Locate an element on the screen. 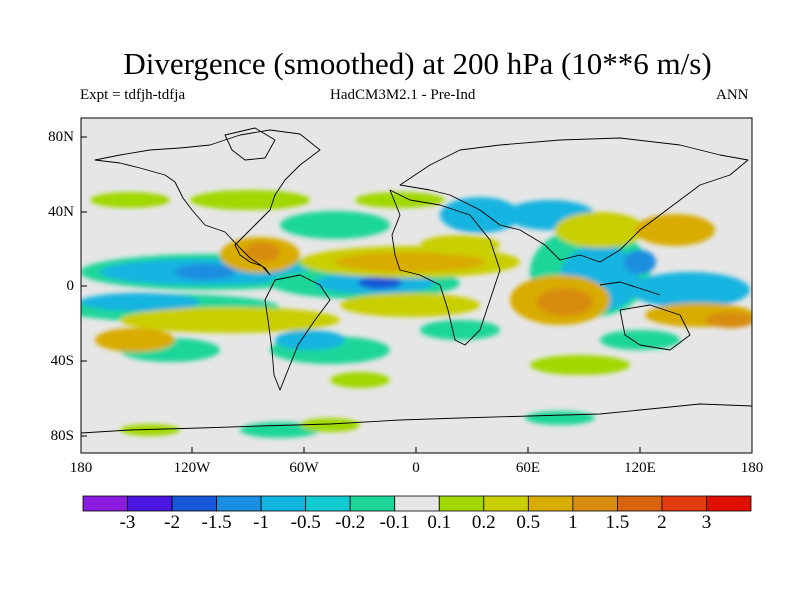 The image size is (800, 600). x-tick-label: 60W is located at coordinates (304, 468).